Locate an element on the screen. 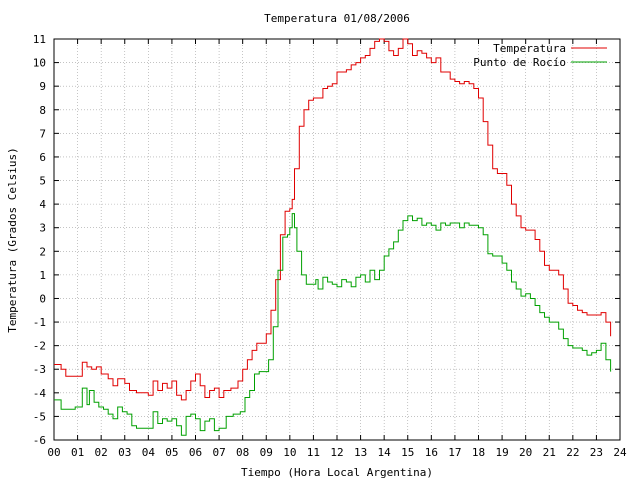 The width and height of the screenshot is (640, 480). legend-label-punto-de-rocio: Punto de Rocío is located at coordinates (519, 62).